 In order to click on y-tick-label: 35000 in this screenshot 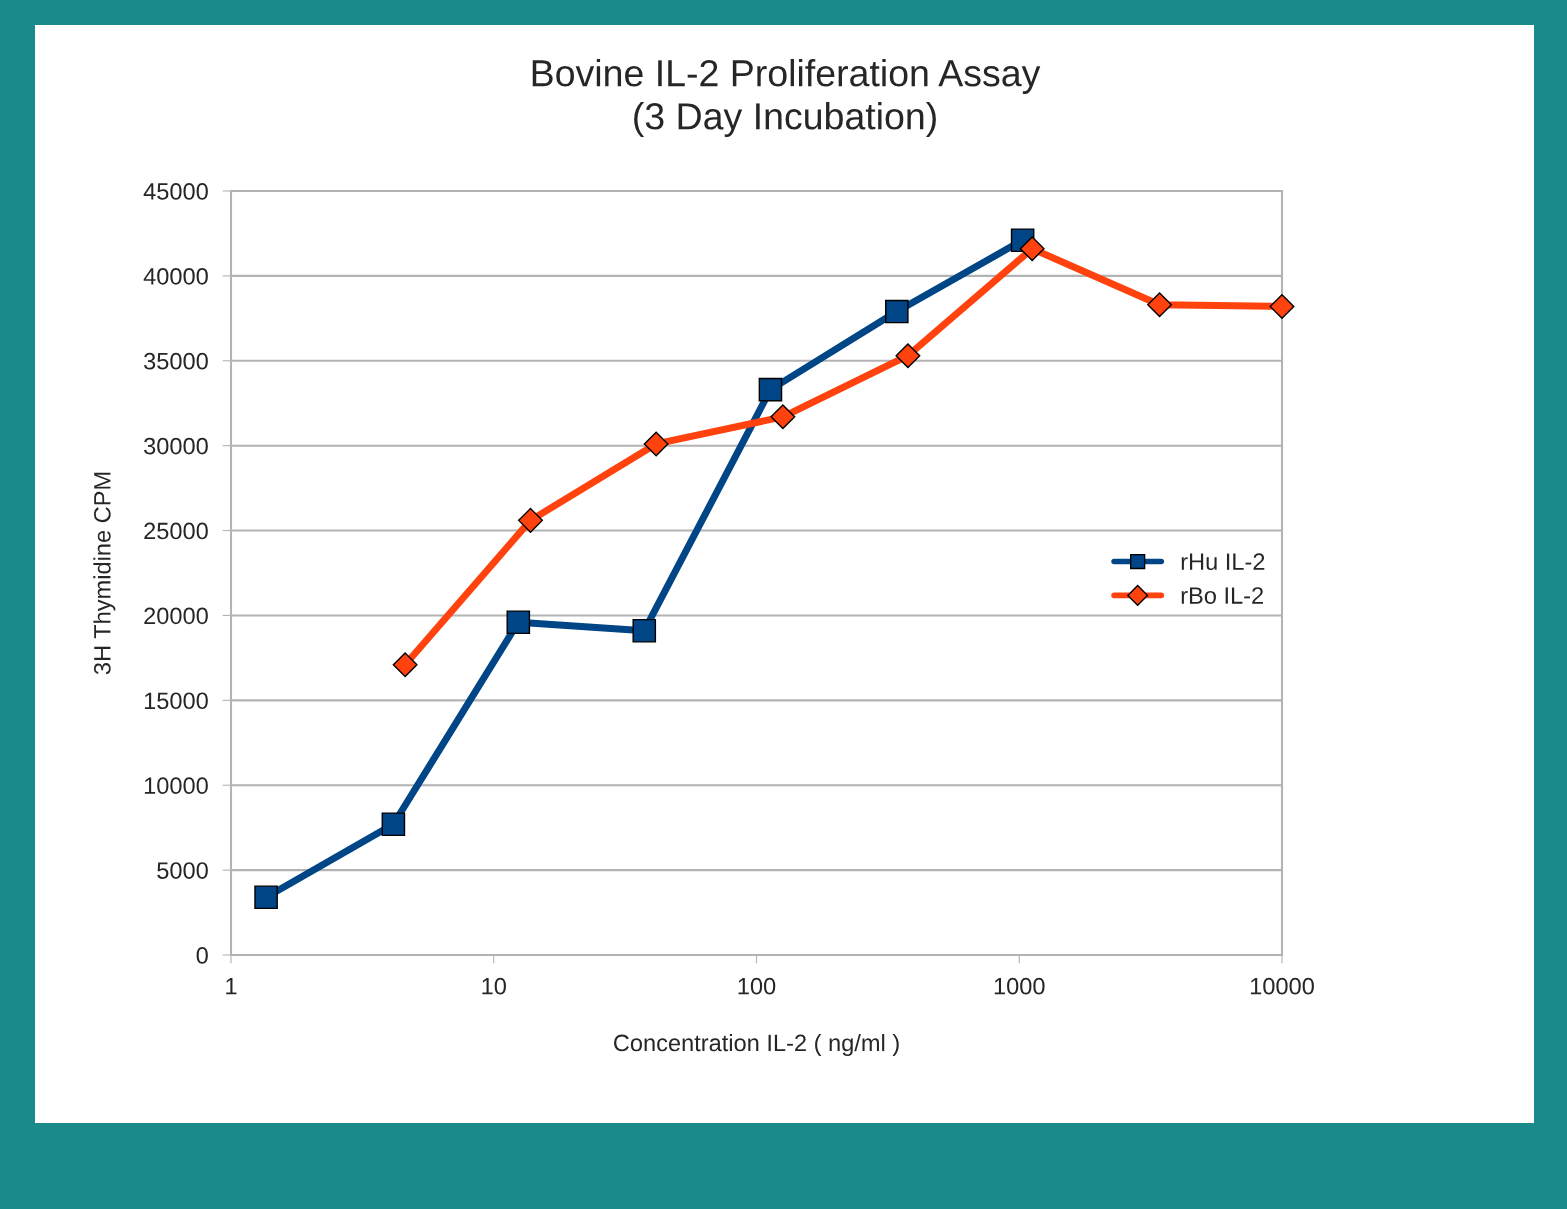, I will do `click(176, 361)`.